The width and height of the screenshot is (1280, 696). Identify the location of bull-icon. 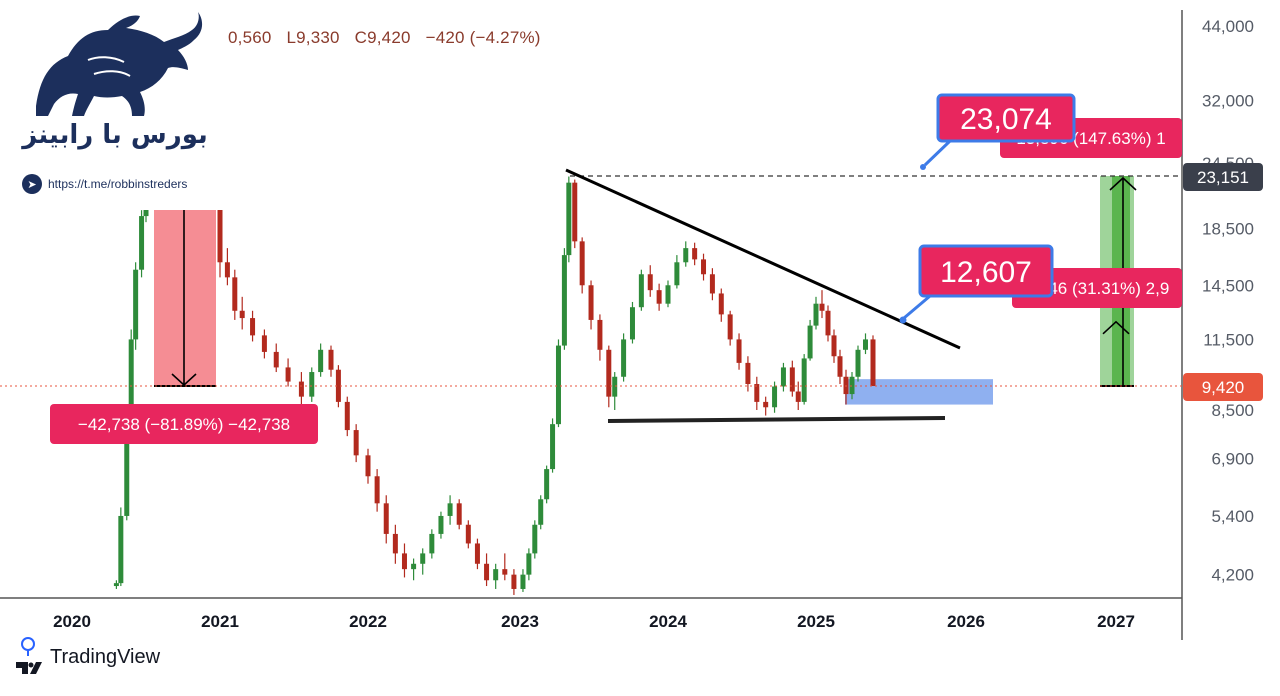
(119, 64).